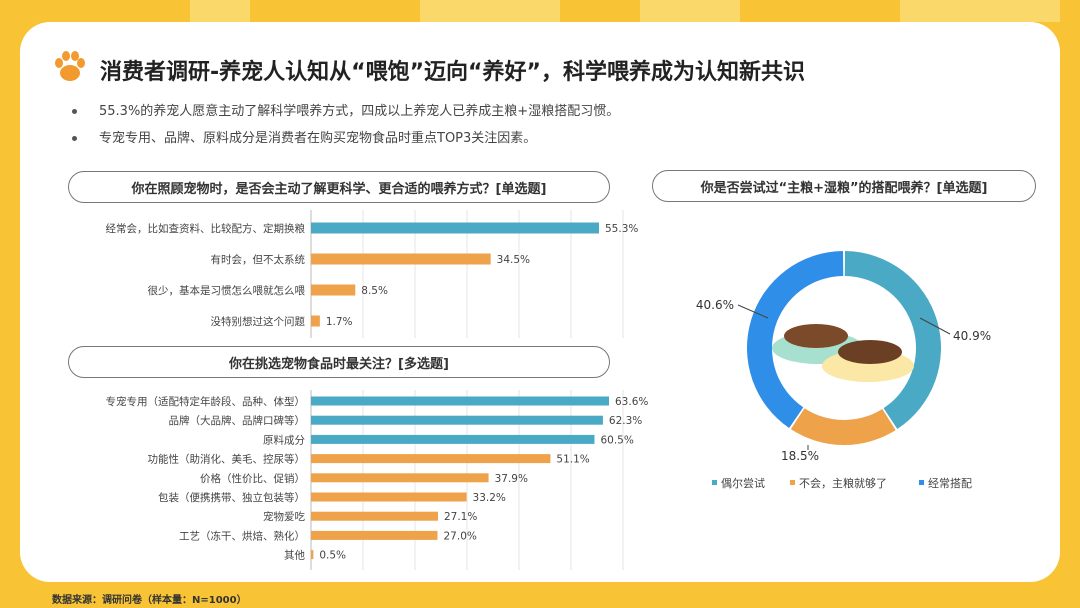  Describe the element at coordinates (460, 517) in the screenshot. I see `data-label: 27.1%` at that location.